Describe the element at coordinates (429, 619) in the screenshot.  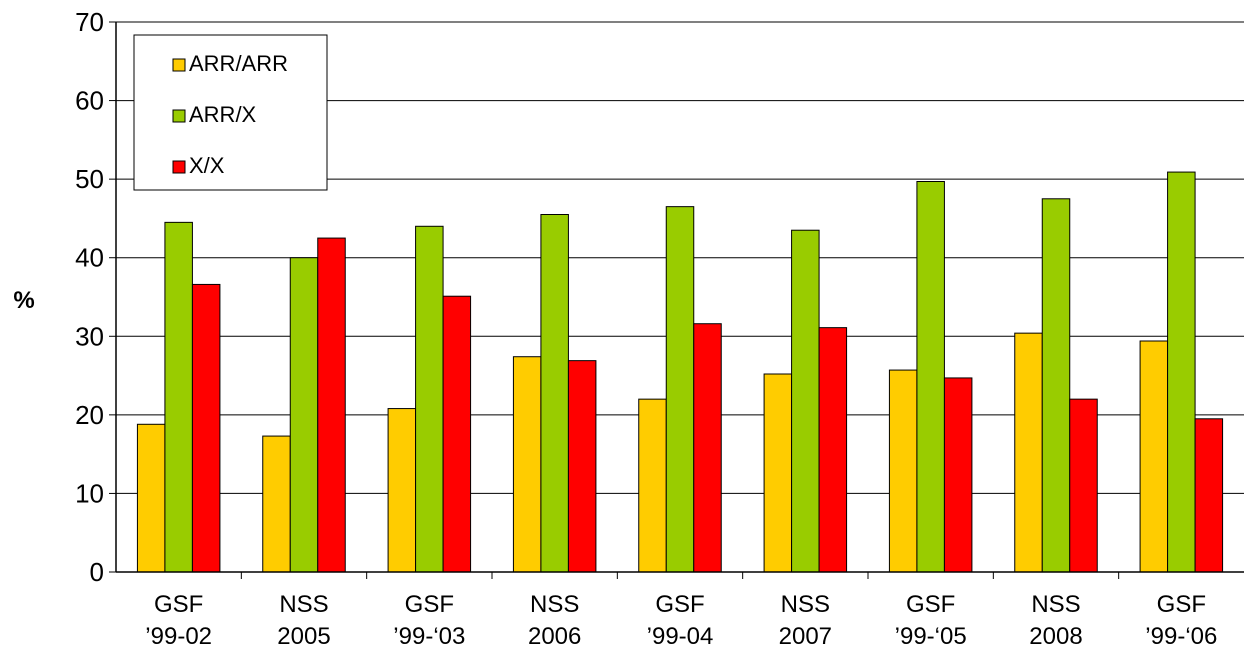
I see `x-category-label: GSF ’99-‘03` at that location.